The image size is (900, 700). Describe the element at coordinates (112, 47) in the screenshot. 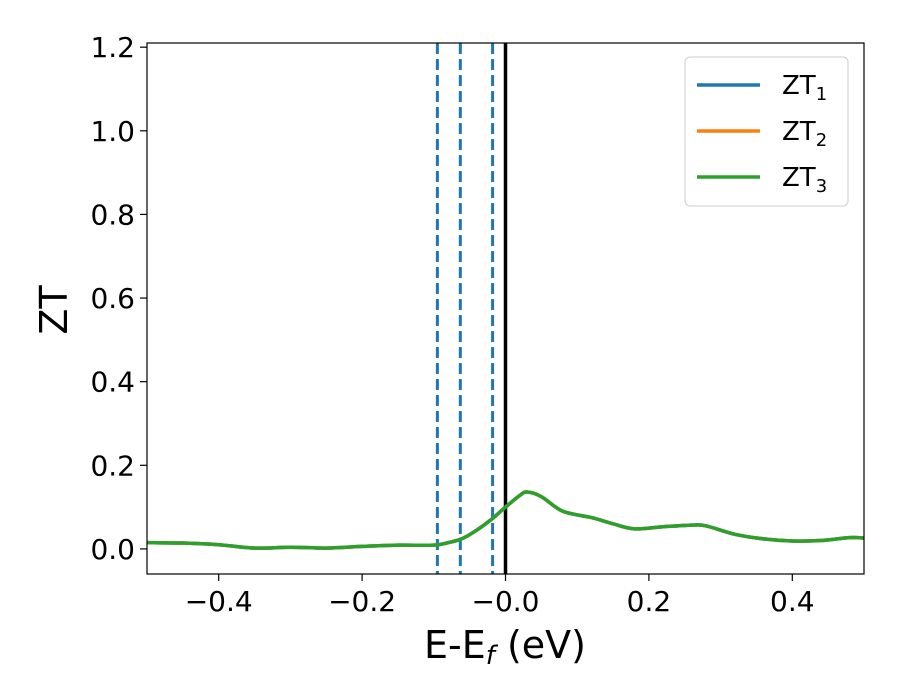

I see `y-tick-label: 1.2` at that location.